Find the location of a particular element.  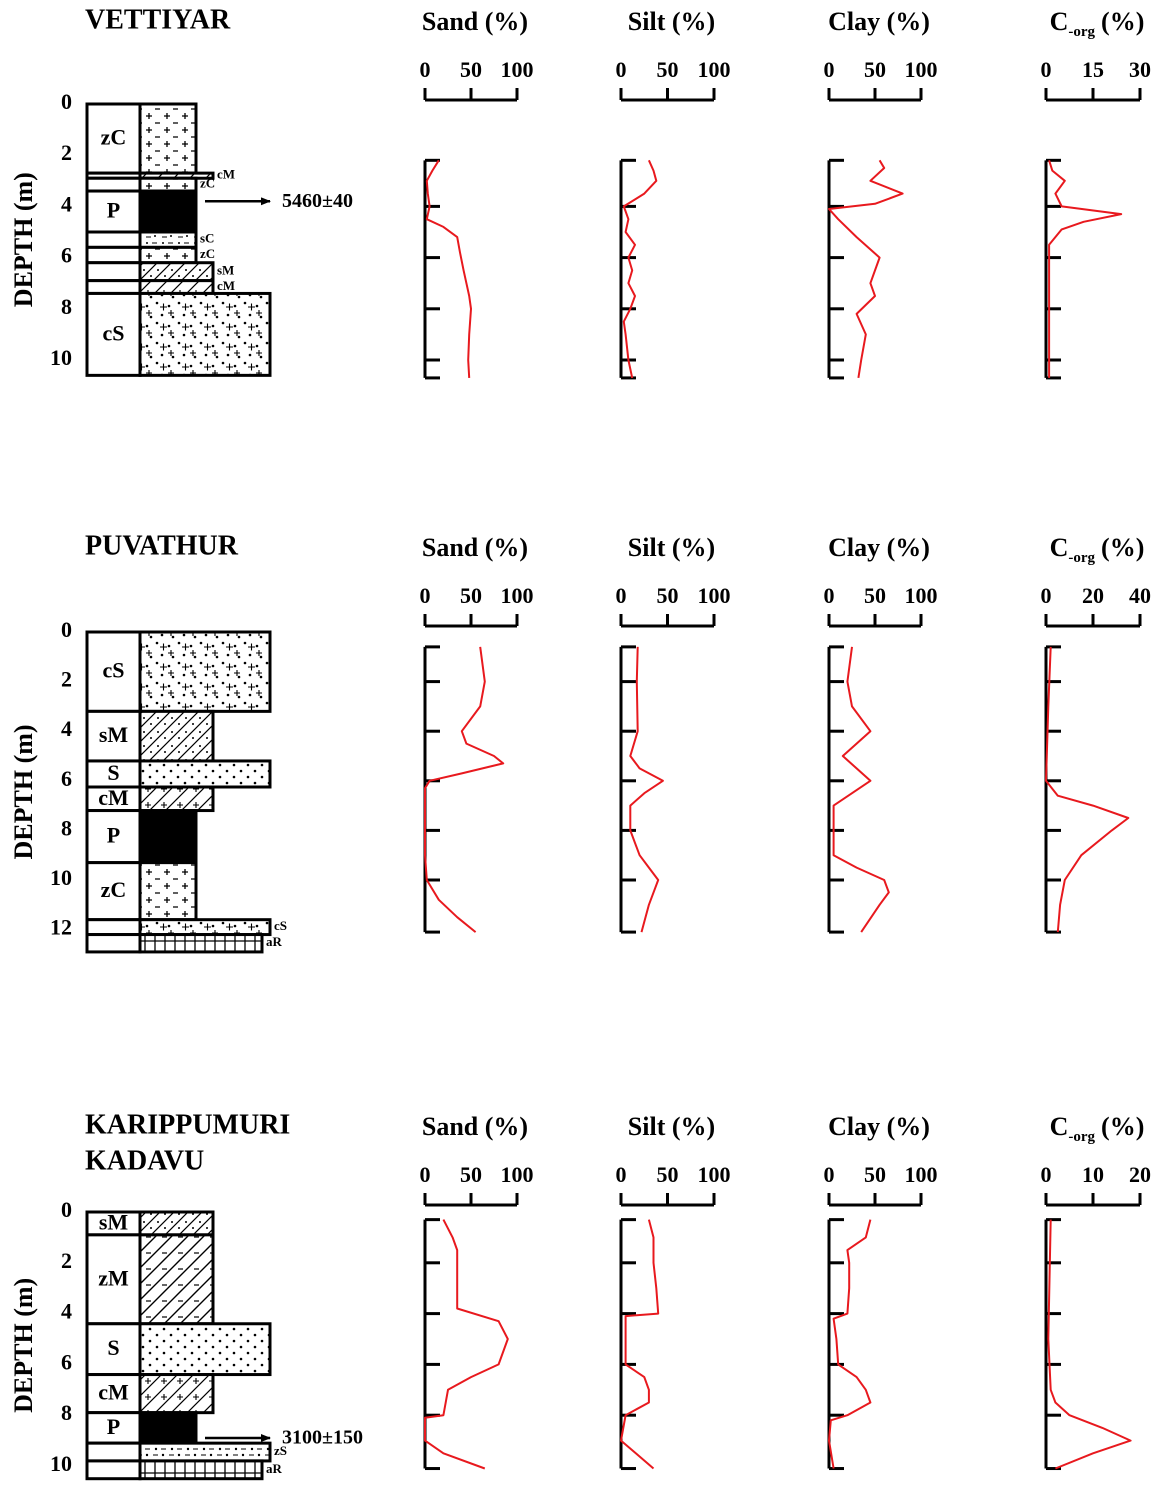

layer-label: cS is located at coordinates (114, 670).